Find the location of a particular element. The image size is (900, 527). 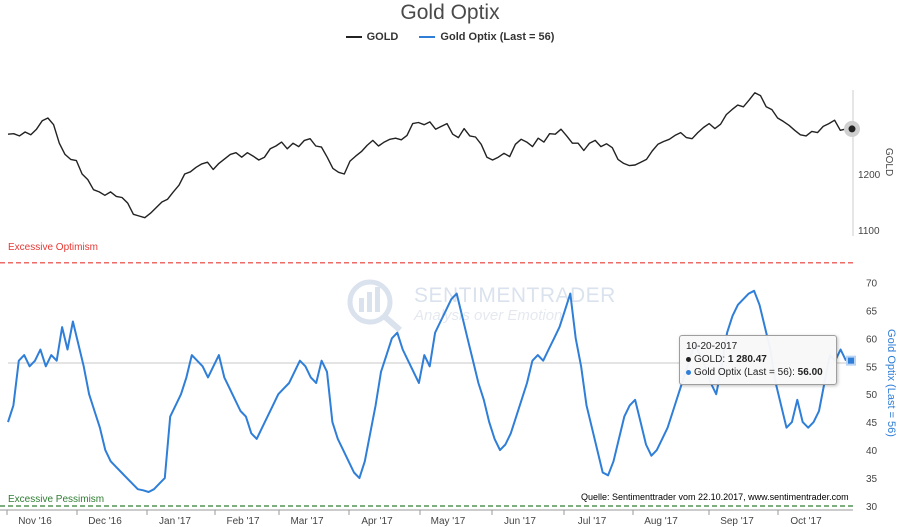

optix-y-tick-label: 30 is located at coordinates (872, 507).